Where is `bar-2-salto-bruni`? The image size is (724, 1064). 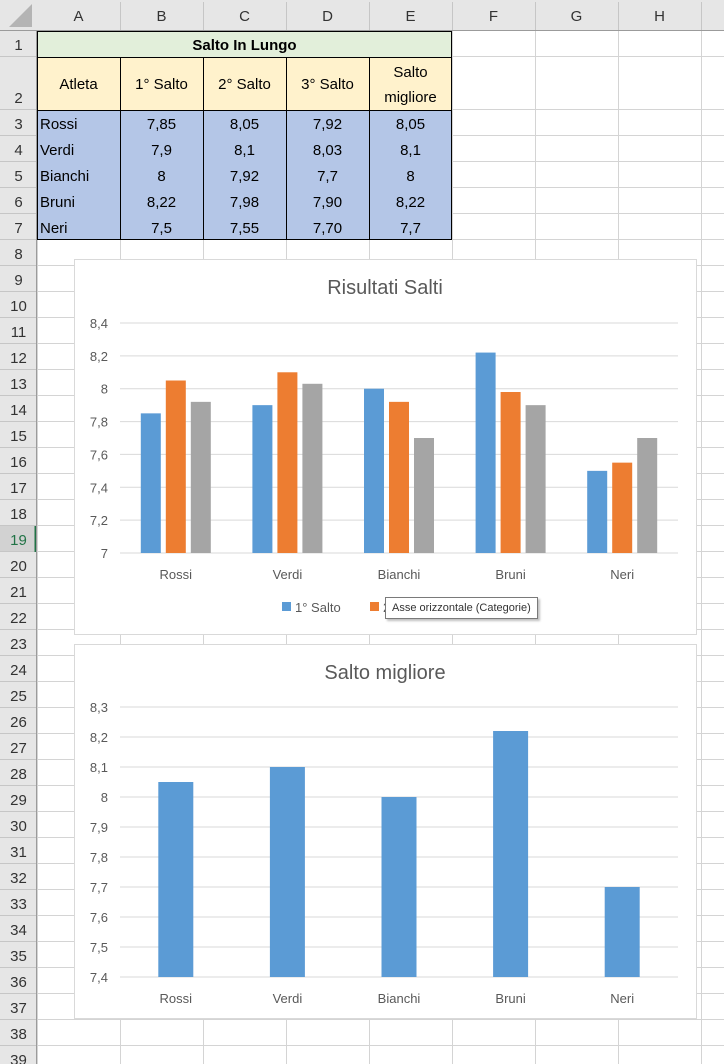
bar-2-salto-bruni is located at coordinates (510, 472).